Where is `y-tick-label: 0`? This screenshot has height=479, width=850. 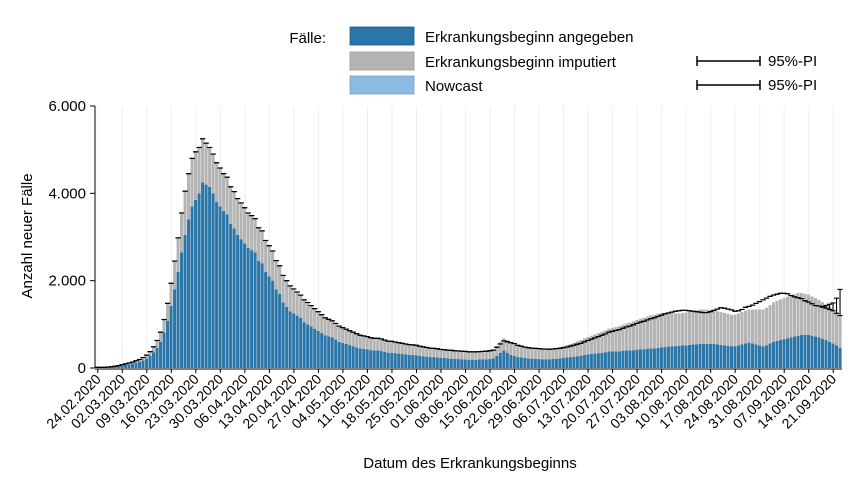
y-tick-label: 0 is located at coordinates (82, 368).